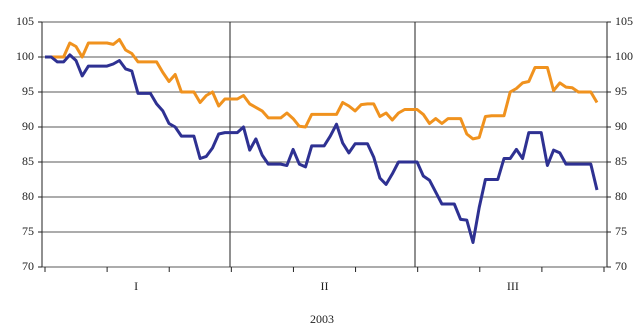 The image size is (639, 327). I want to click on x-tick-label: III, so click(513, 286).